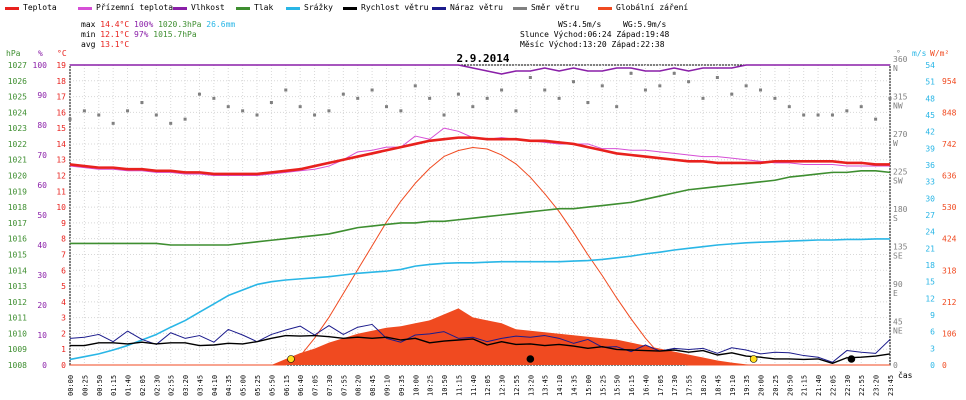  Describe the element at coordinates (61, 128) in the screenshot. I see `celsius-tick-label: 15` at that location.